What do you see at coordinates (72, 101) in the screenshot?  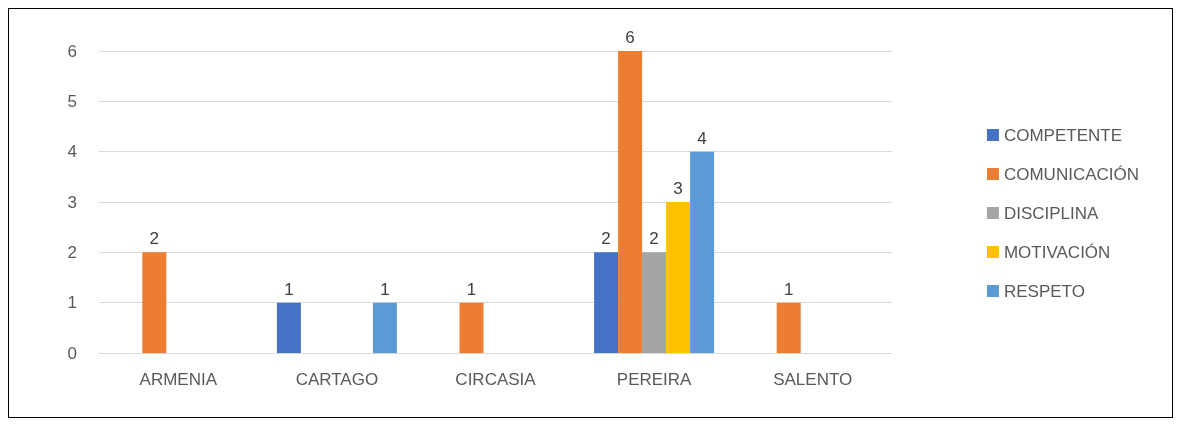 I see `y-tick-label: 5` at bounding box center [72, 101].